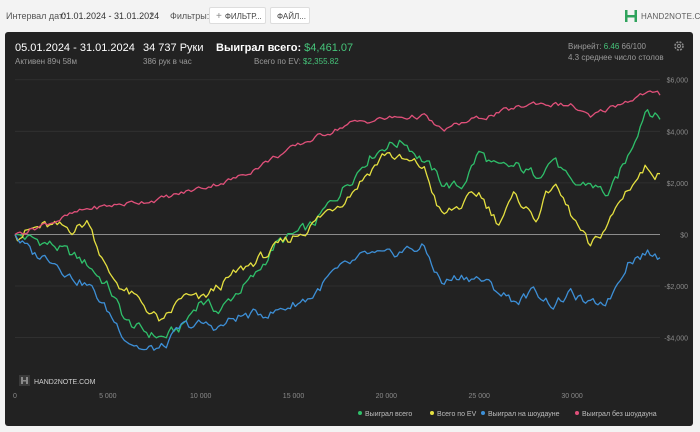 The height and width of the screenshot is (432, 700). Describe the element at coordinates (152, 14) in the screenshot. I see `chevron-down-icon: ▾` at that location.